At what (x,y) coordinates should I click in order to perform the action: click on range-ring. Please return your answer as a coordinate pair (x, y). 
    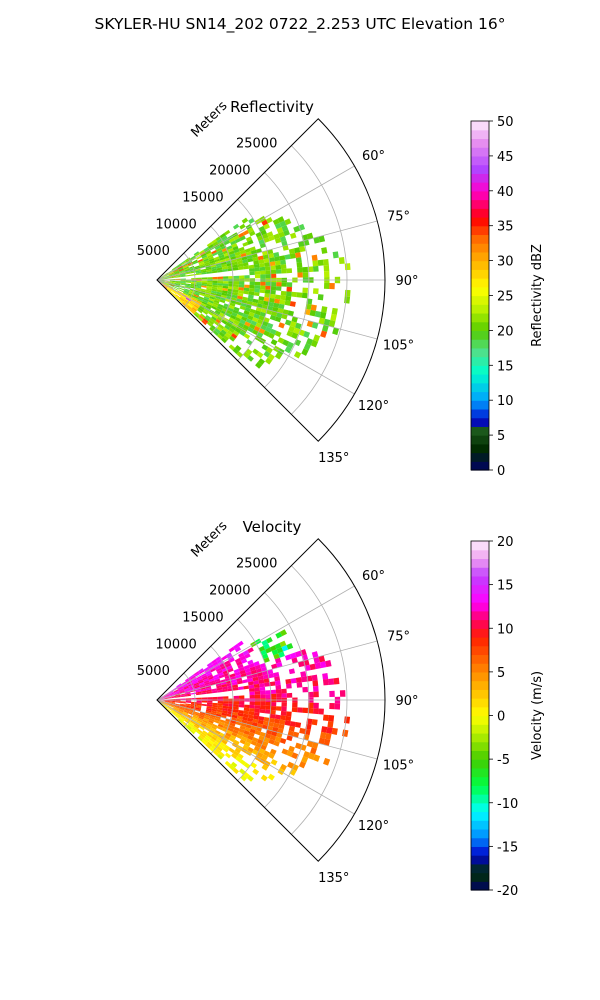
    Looking at the image, I should click on (319, 700).